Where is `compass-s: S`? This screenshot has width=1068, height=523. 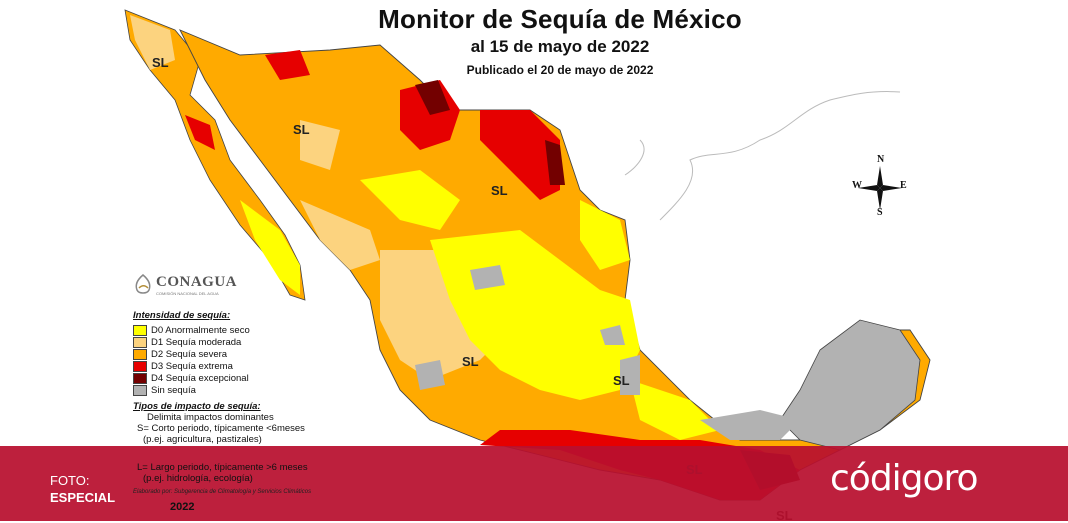
compass-s: S is located at coordinates (880, 212).